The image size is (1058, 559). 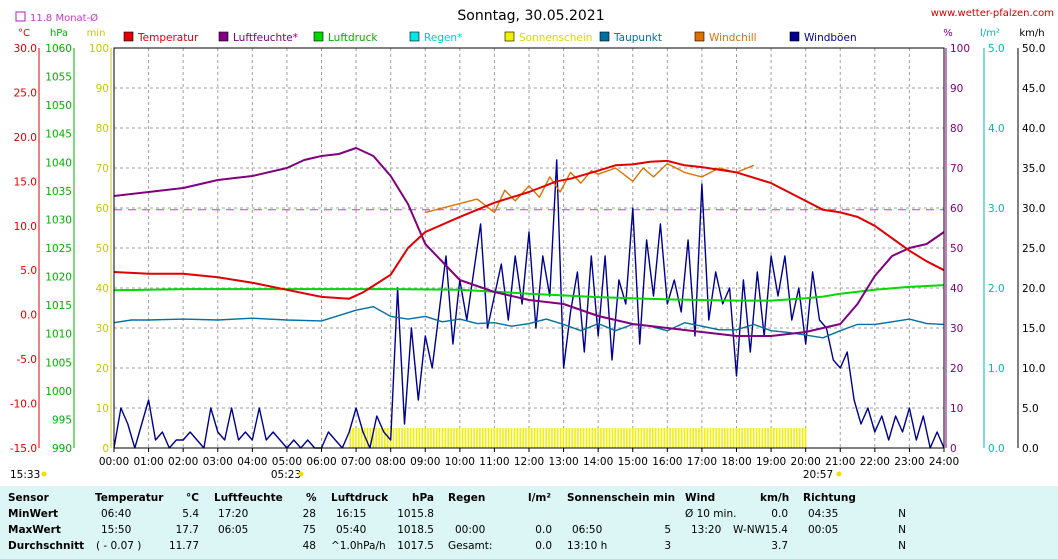 I want to click on hdr-sensor: Sensor, so click(x=28, y=498).